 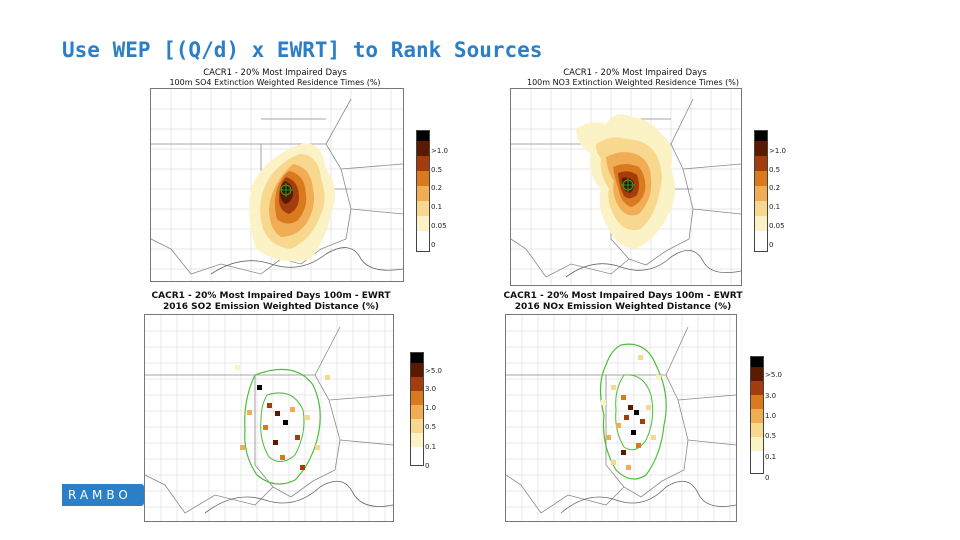 I want to click on so2-ewd-map, so click(x=269, y=418).